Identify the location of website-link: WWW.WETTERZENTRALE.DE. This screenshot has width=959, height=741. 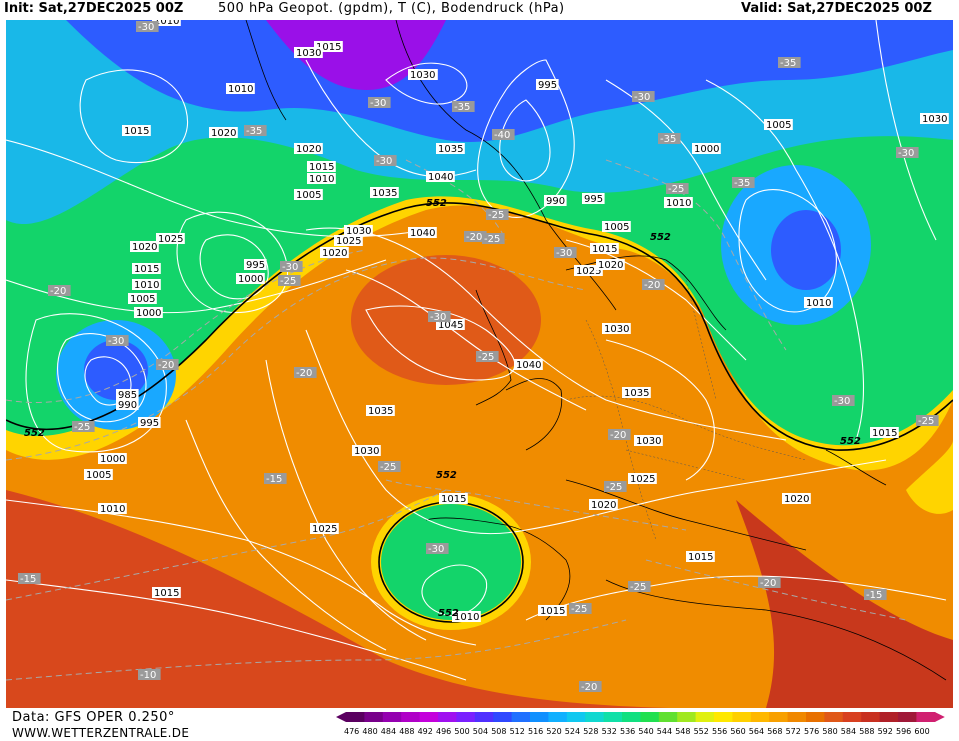
(101, 733).